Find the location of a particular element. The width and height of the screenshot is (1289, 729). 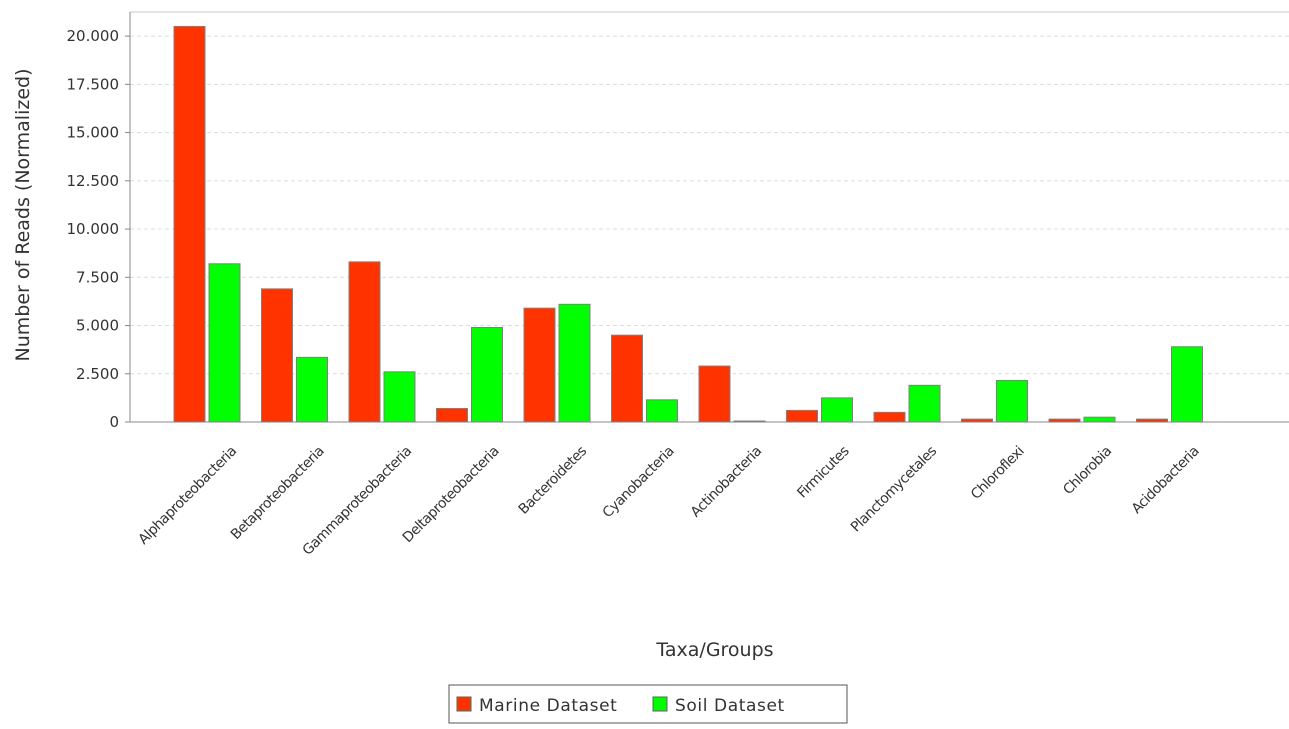

y-tick-label: 12.500 is located at coordinates (93, 181).